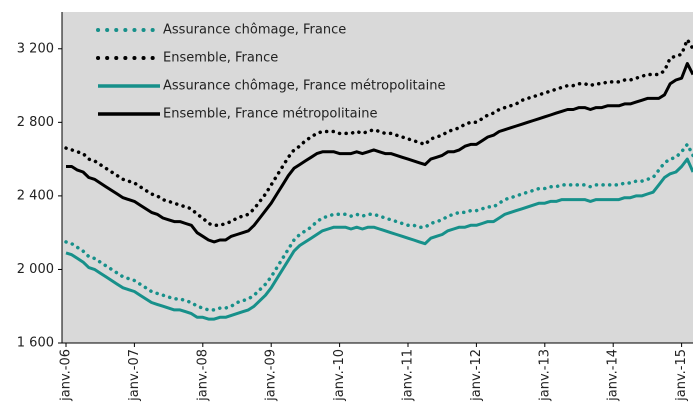 The height and width of the screenshot is (408, 693). I want to click on x-tick-label: janv.-12, so click(476, 375).